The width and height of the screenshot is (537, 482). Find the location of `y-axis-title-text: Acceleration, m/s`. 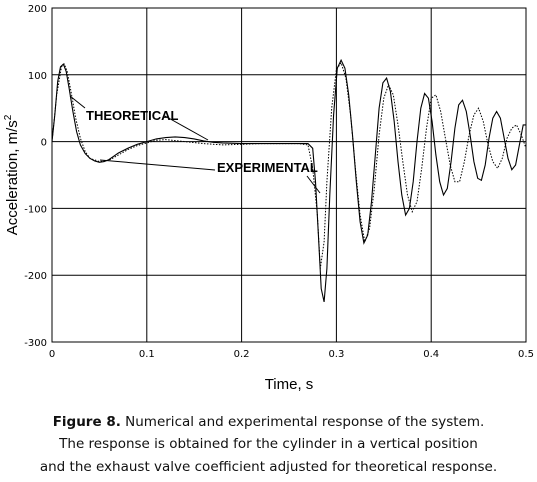

y-axis-title-text: Acceleration, m/s is located at coordinates (12, 177).